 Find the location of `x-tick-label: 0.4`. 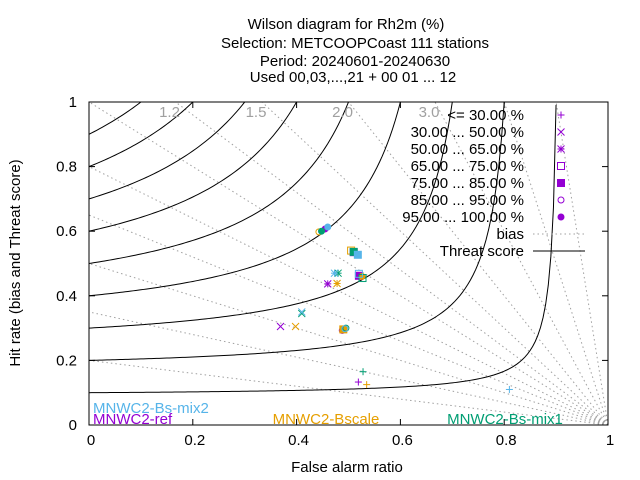

x-tick-label: 0.4 is located at coordinates (298, 440).